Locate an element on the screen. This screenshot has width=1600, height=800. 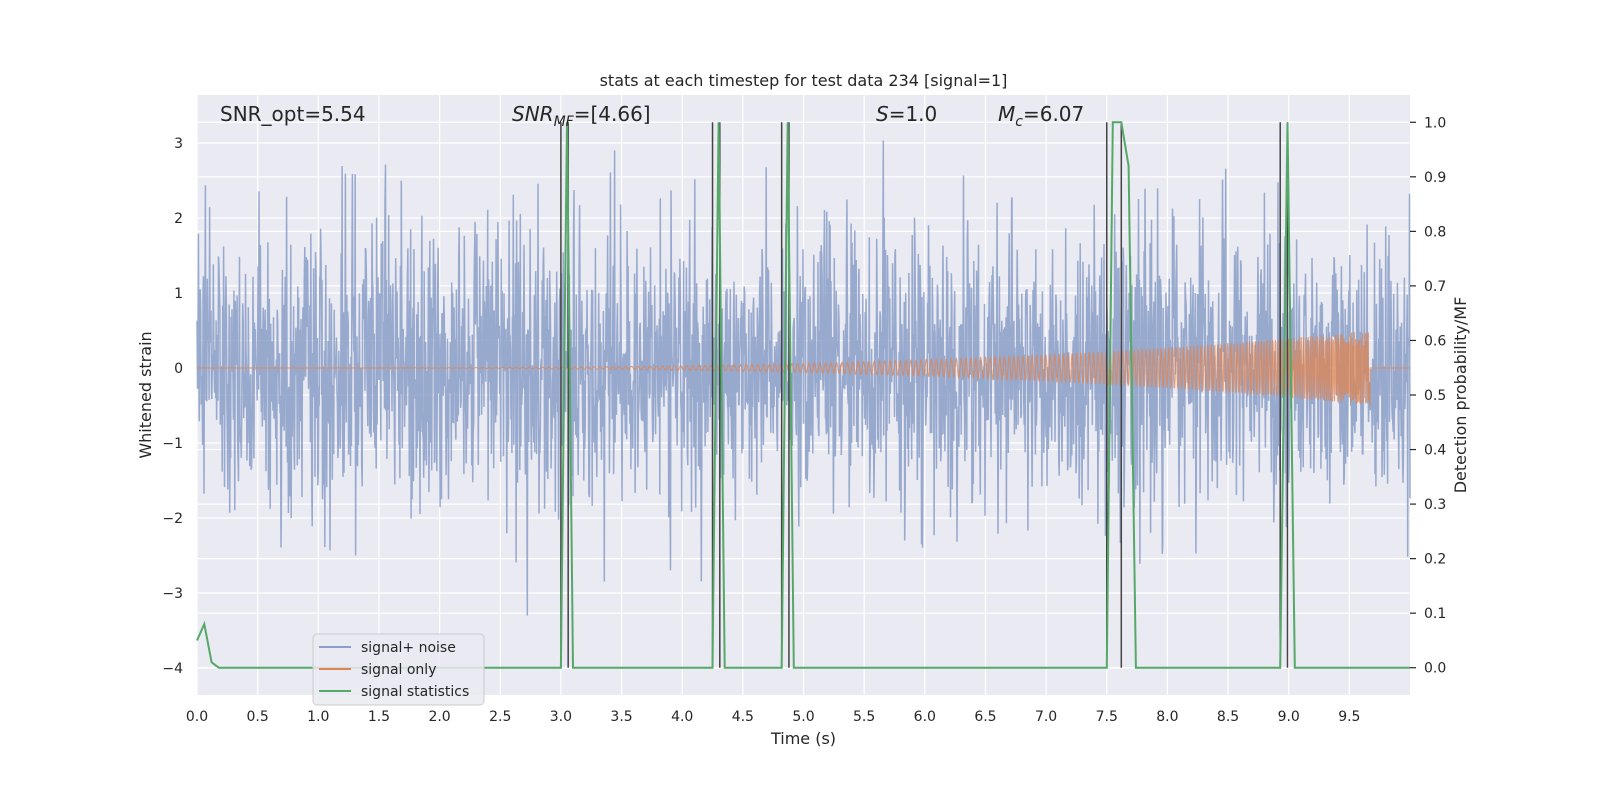
x-tick-label: 2.5 is located at coordinates (500, 717).